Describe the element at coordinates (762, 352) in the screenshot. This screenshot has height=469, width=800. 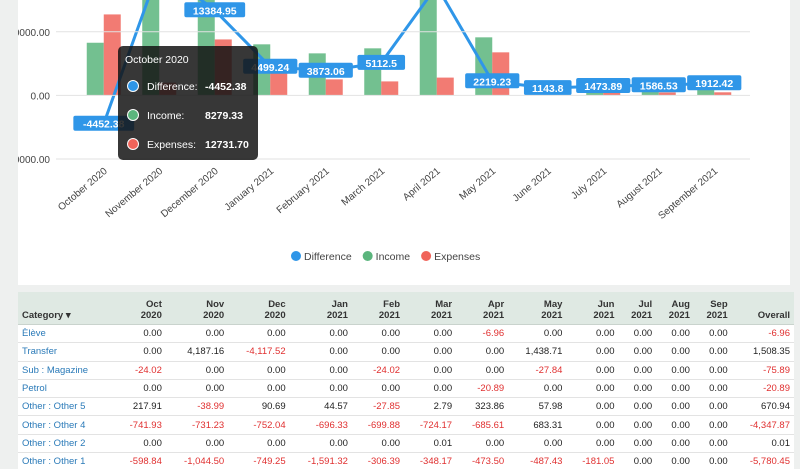
I see `cell: 1,508.35` at that location.